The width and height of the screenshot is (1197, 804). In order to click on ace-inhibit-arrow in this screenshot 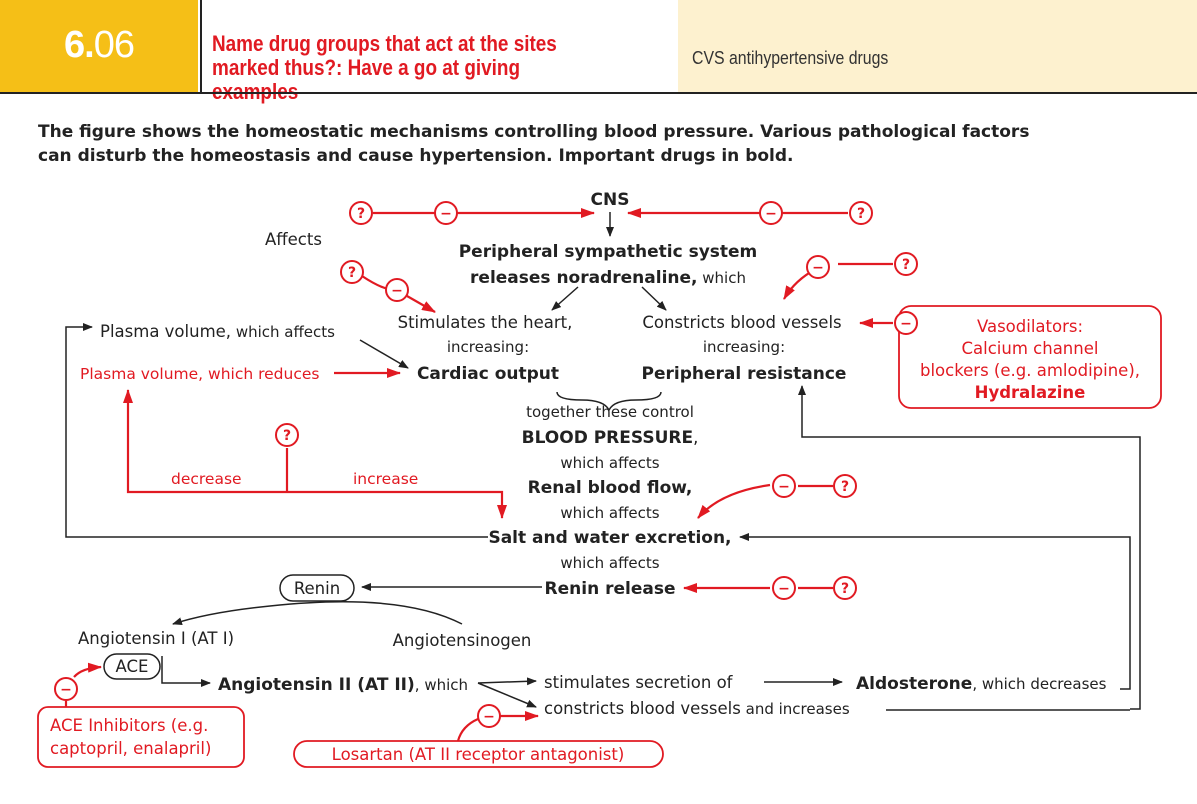, I will do `click(87, 670)`.